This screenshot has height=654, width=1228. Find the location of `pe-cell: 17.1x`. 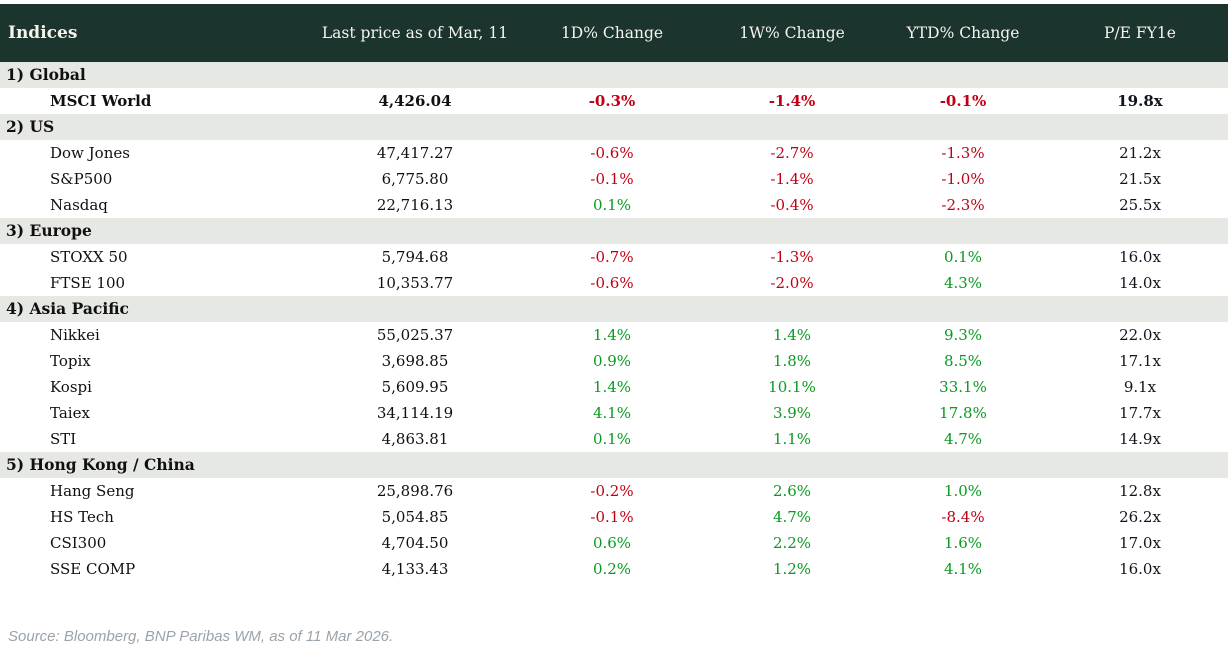

pe-cell: 17.1x is located at coordinates (1140, 361).